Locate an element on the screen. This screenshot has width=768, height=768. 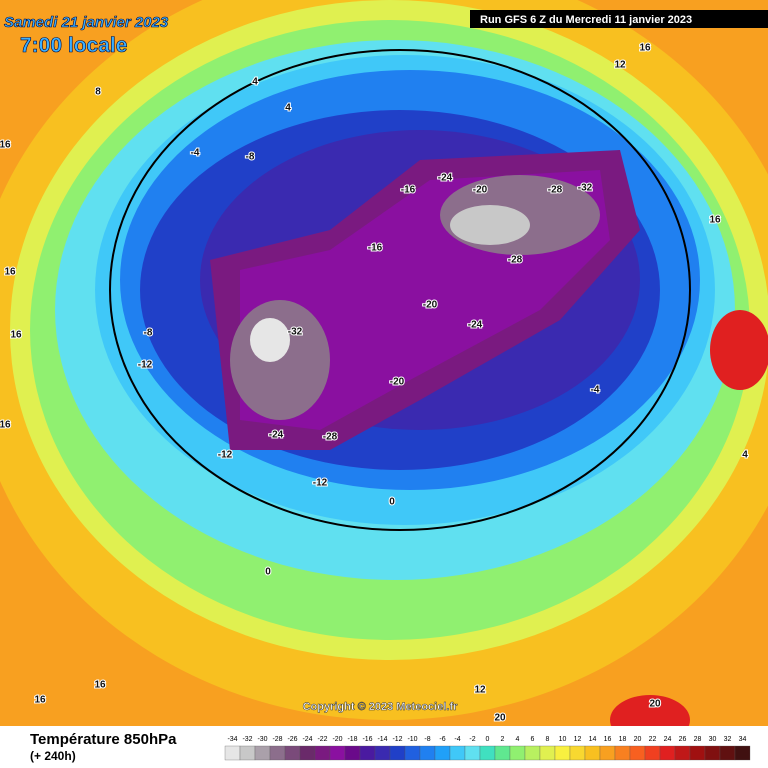
scale-label: -6 is located at coordinates (442, 739).